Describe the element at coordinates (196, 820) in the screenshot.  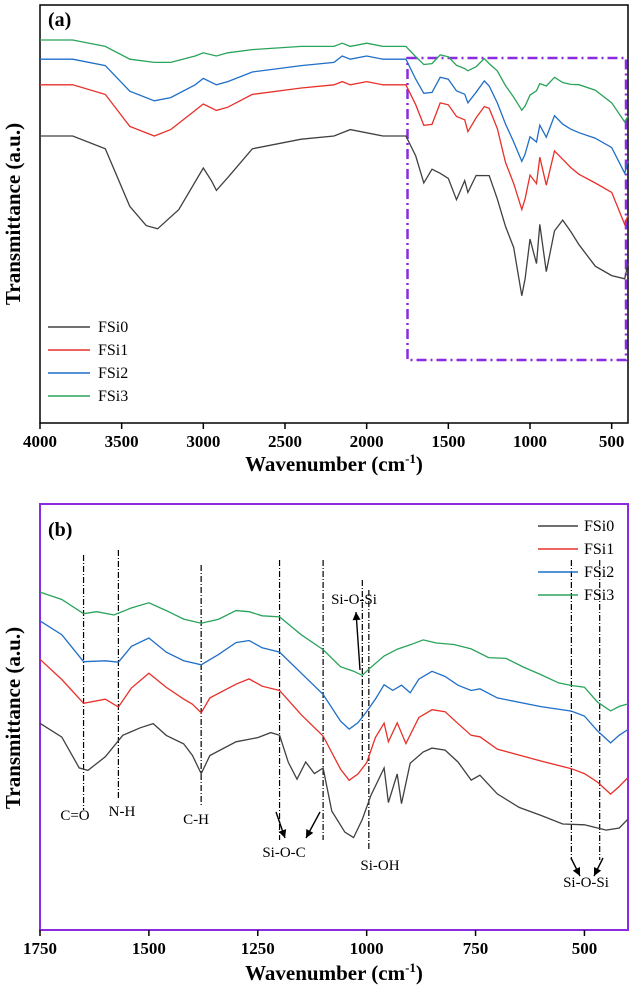
I see `annotation-label: C-H` at that location.